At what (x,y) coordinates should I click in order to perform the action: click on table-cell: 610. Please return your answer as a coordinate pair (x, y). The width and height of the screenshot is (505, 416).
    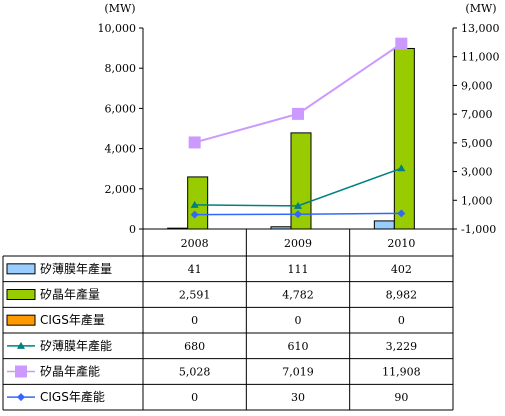
    Looking at the image, I should click on (298, 346).